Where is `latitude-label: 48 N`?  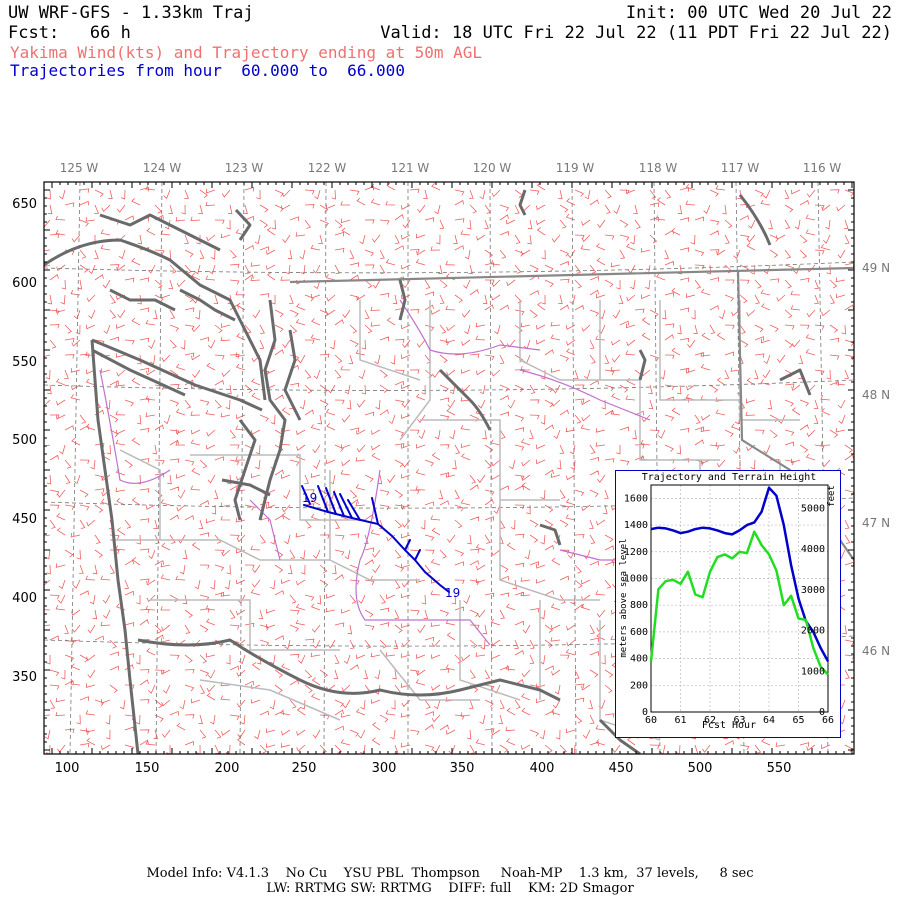
latitude-label: 48 N is located at coordinates (876, 395).